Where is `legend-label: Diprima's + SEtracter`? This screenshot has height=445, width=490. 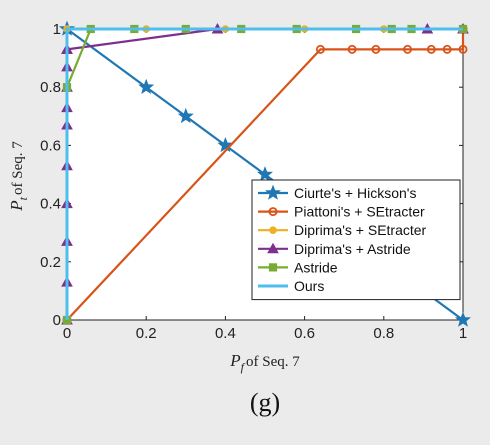 legend-label: Diprima's + SEtracter is located at coordinates (360, 230).